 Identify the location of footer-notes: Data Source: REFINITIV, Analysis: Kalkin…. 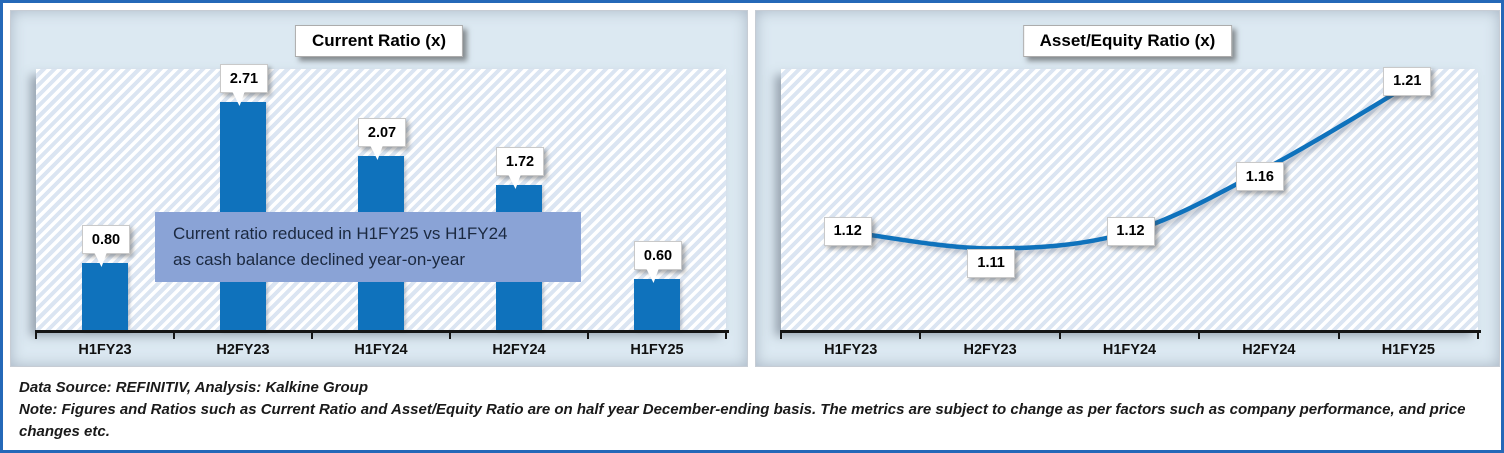
(753, 410).